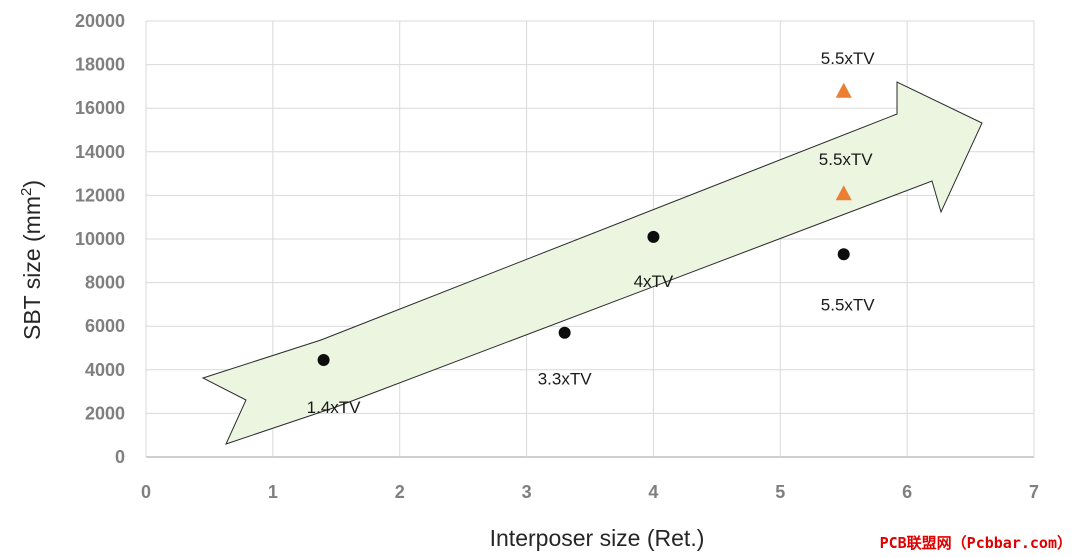 Image resolution: width=1080 pixels, height=557 pixels. I want to click on x-tick-label: 6, so click(907, 492).